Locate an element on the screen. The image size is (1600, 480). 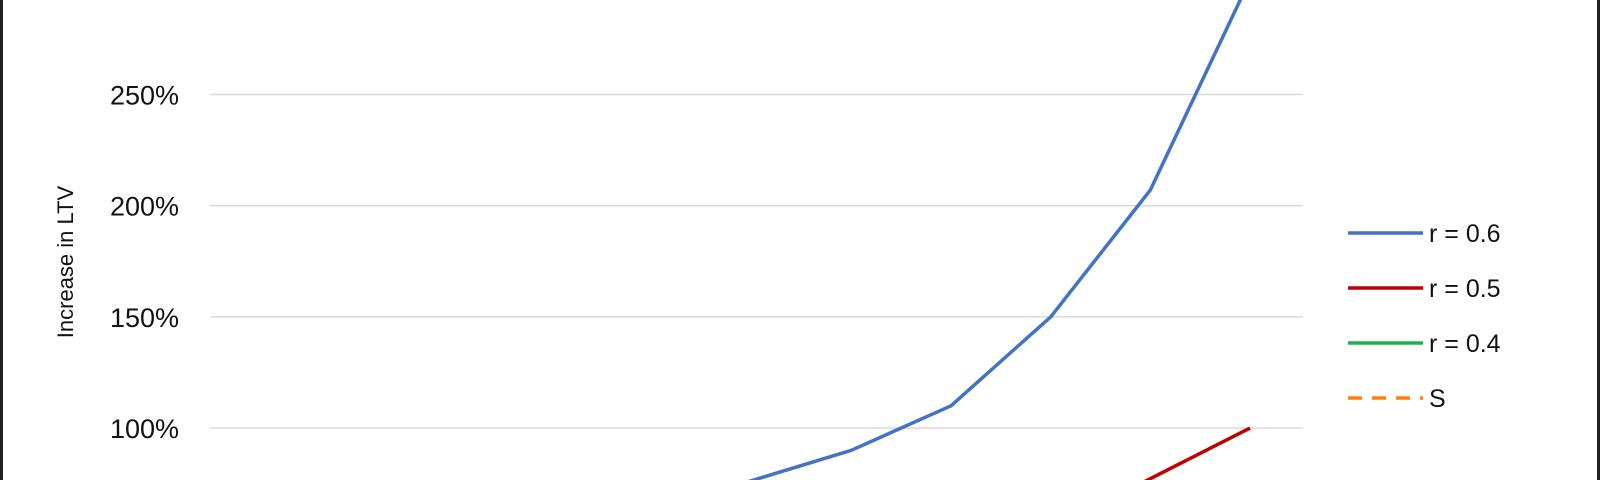
y-tick-labels: 100% 150% 200% 250% is located at coordinates (144, 263).